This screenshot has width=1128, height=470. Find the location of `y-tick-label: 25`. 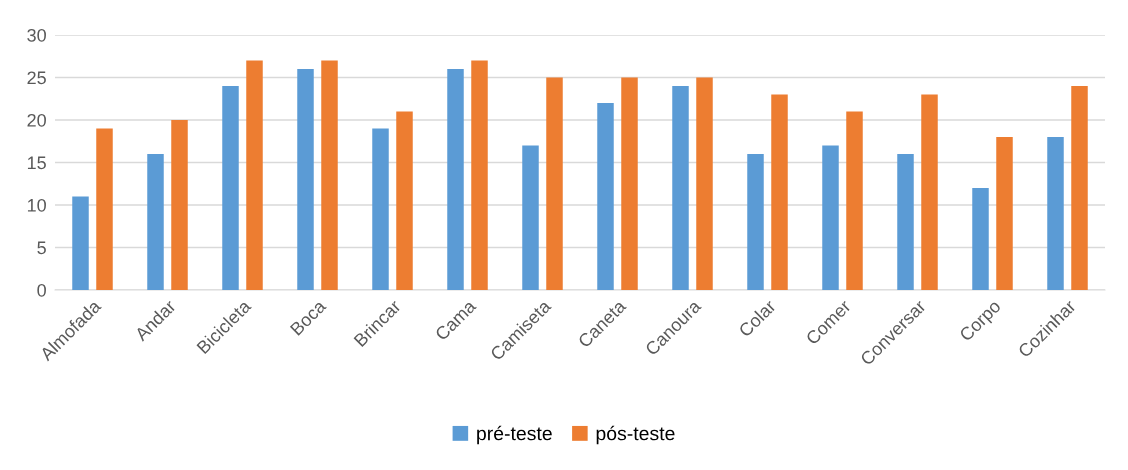

y-tick-label: 25 is located at coordinates (36, 78).